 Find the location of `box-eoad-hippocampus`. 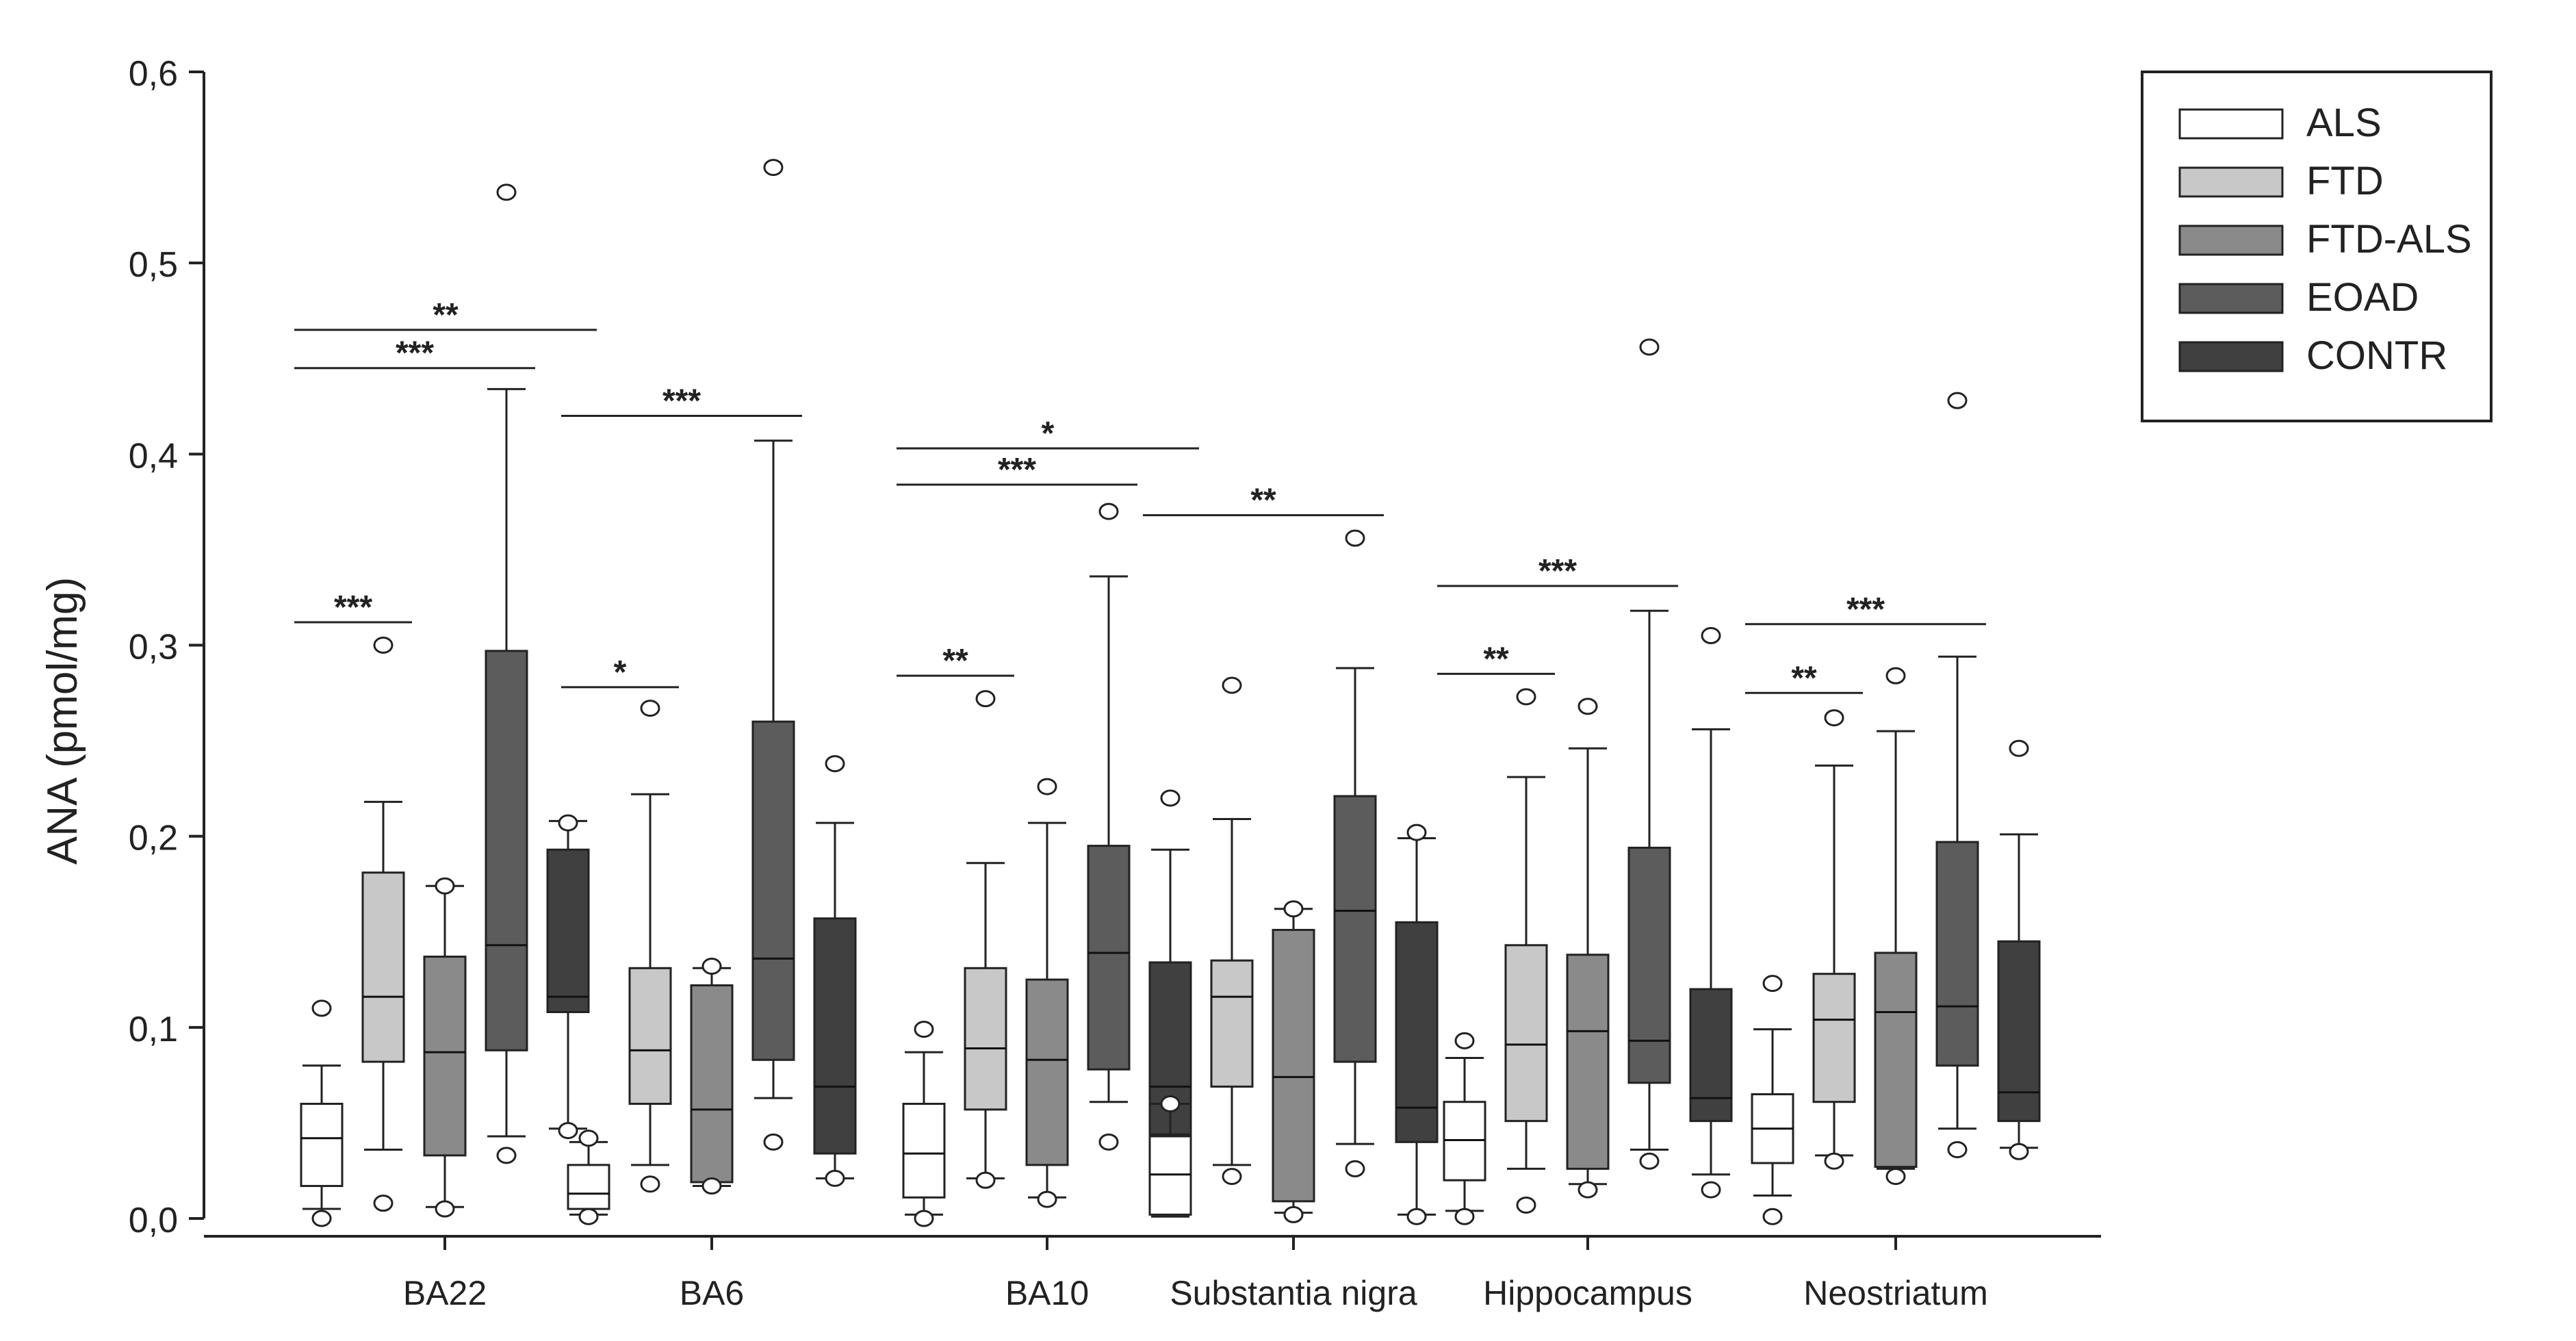

box-eoad-hippocampus is located at coordinates (1649, 754).